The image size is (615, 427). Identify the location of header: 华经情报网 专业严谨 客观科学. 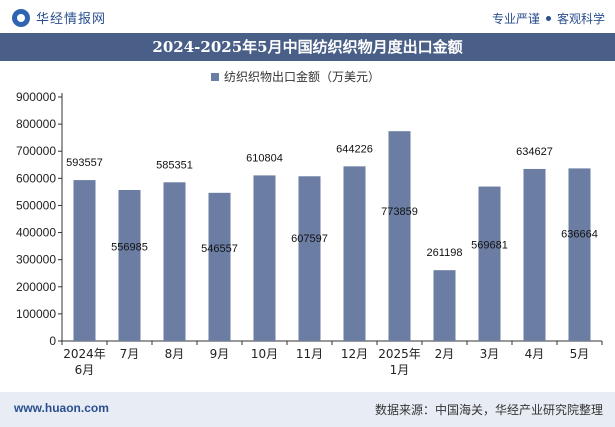
(307, 16).